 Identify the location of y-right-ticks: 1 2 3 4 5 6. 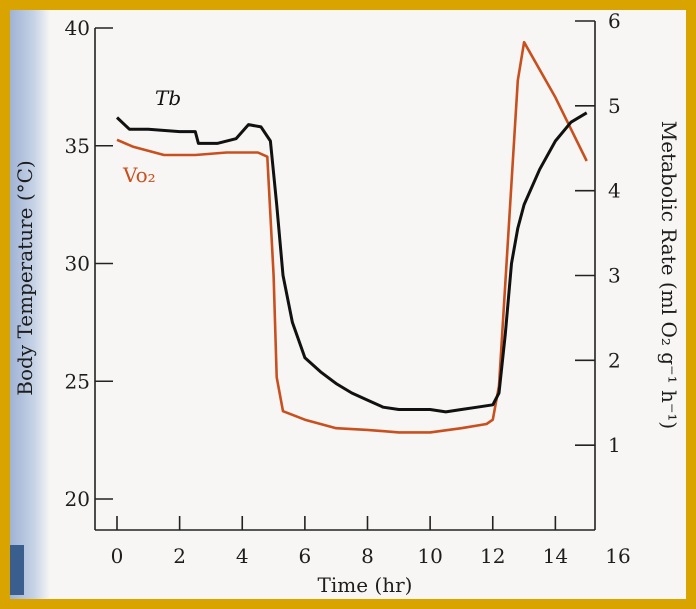
(598, 233).